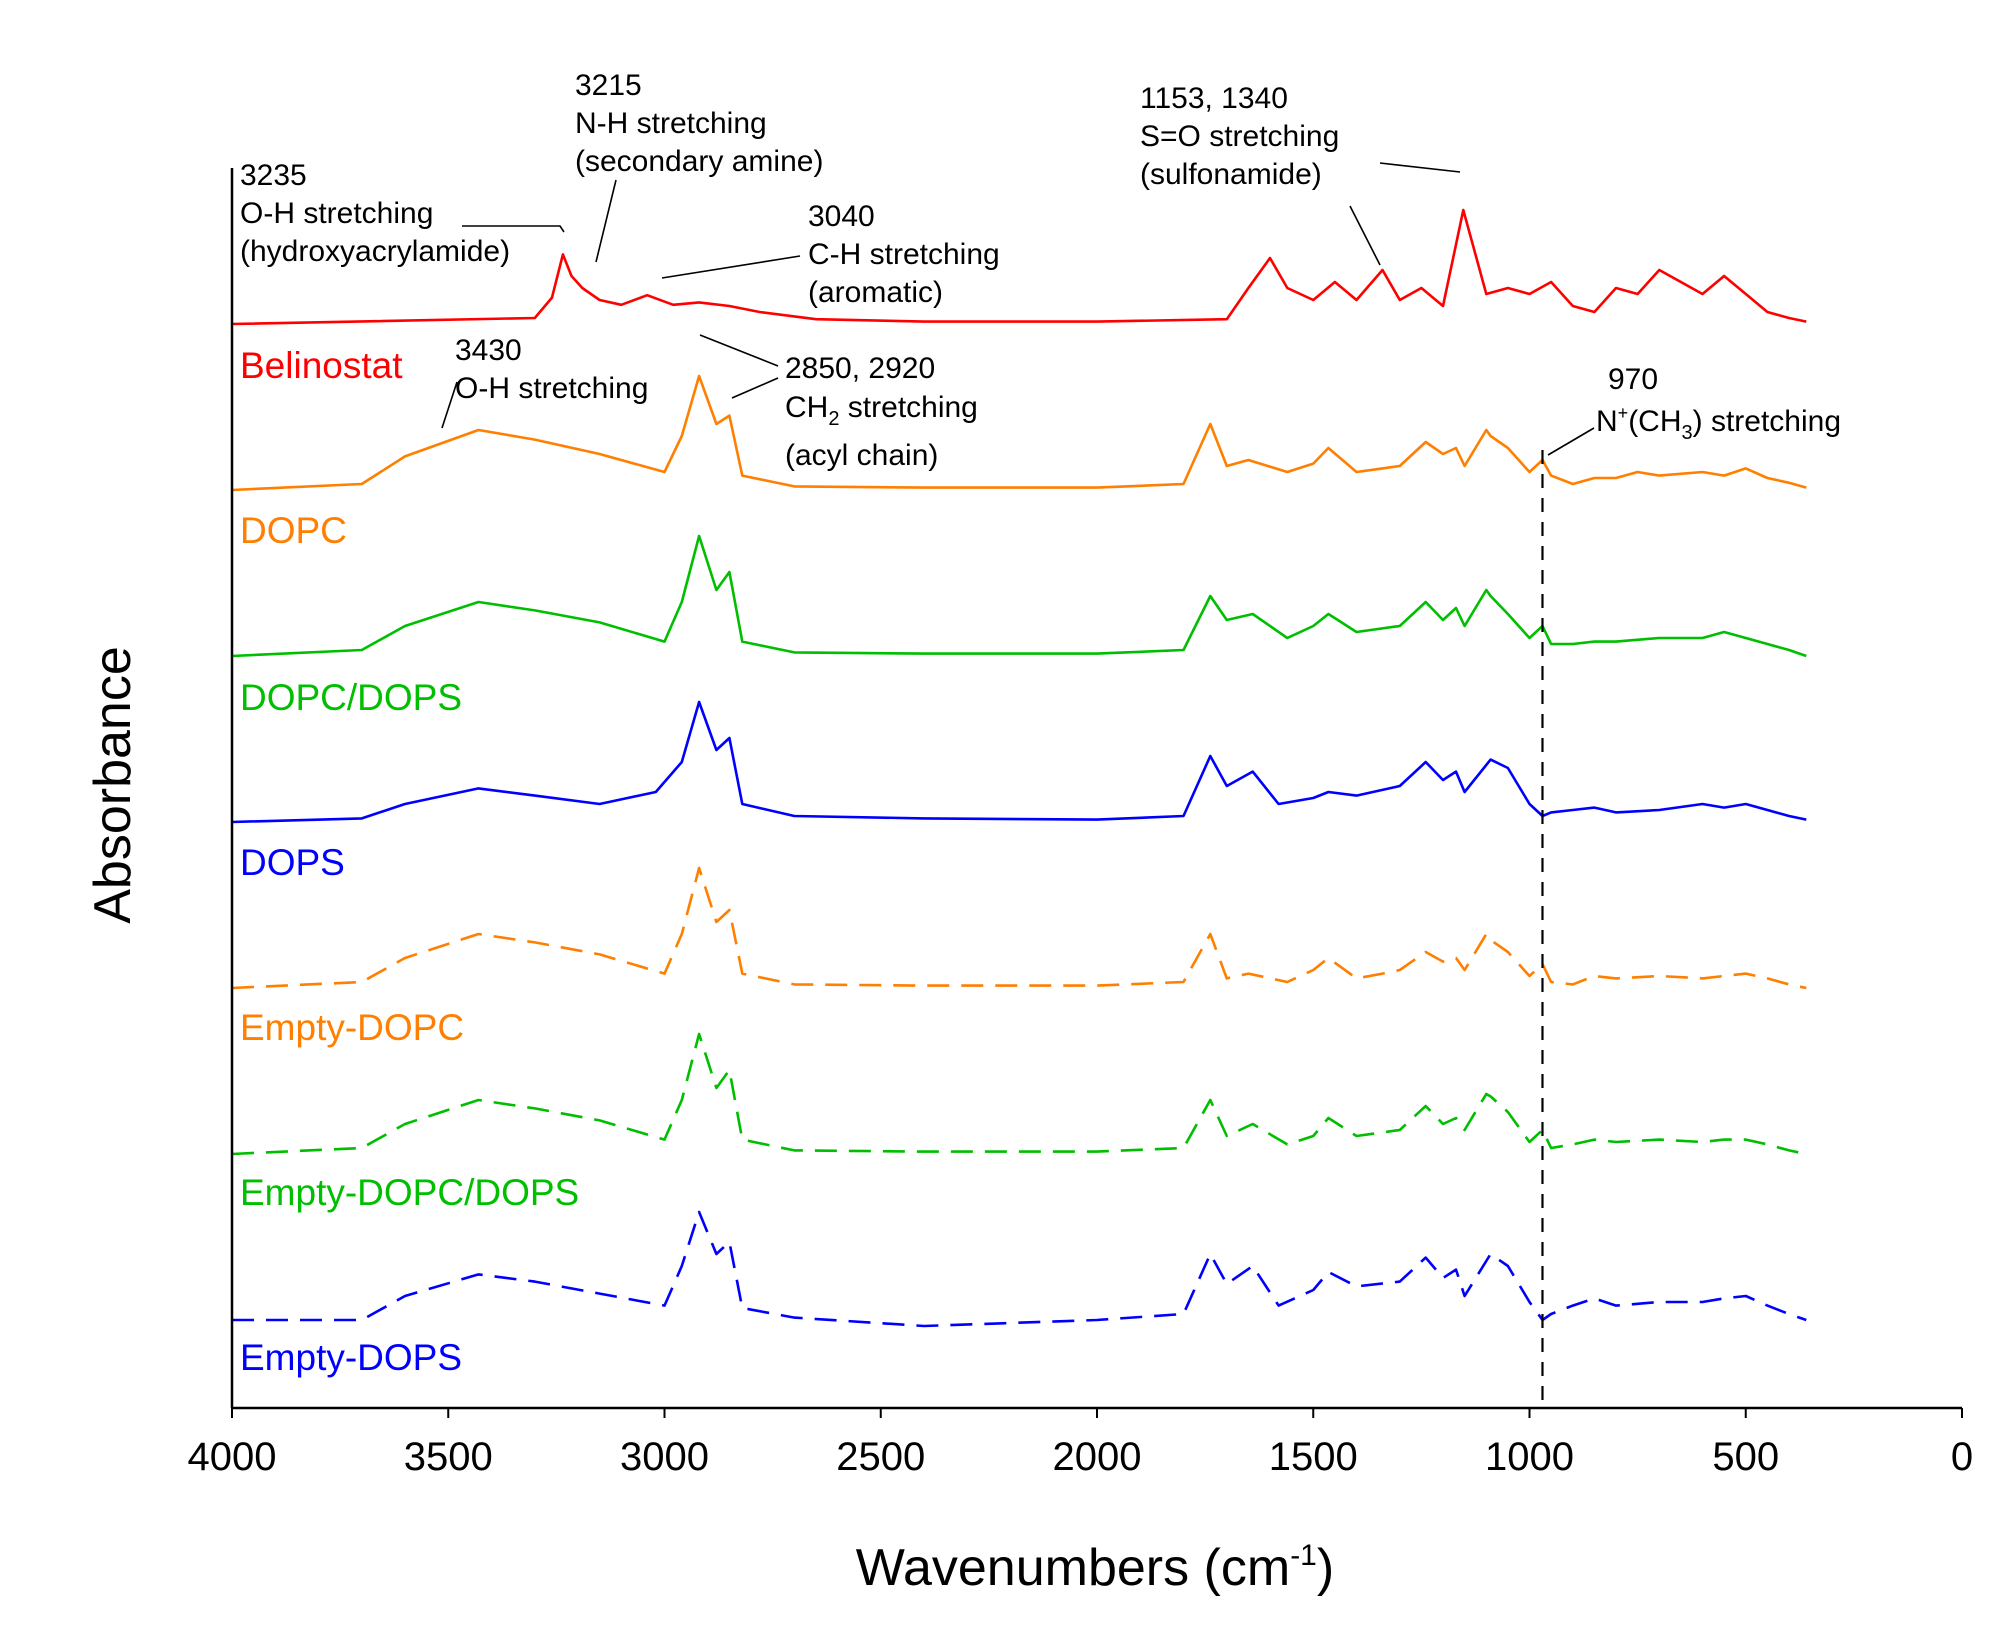  I want to click on x-tick-label-500: 500, so click(1745, 1457).